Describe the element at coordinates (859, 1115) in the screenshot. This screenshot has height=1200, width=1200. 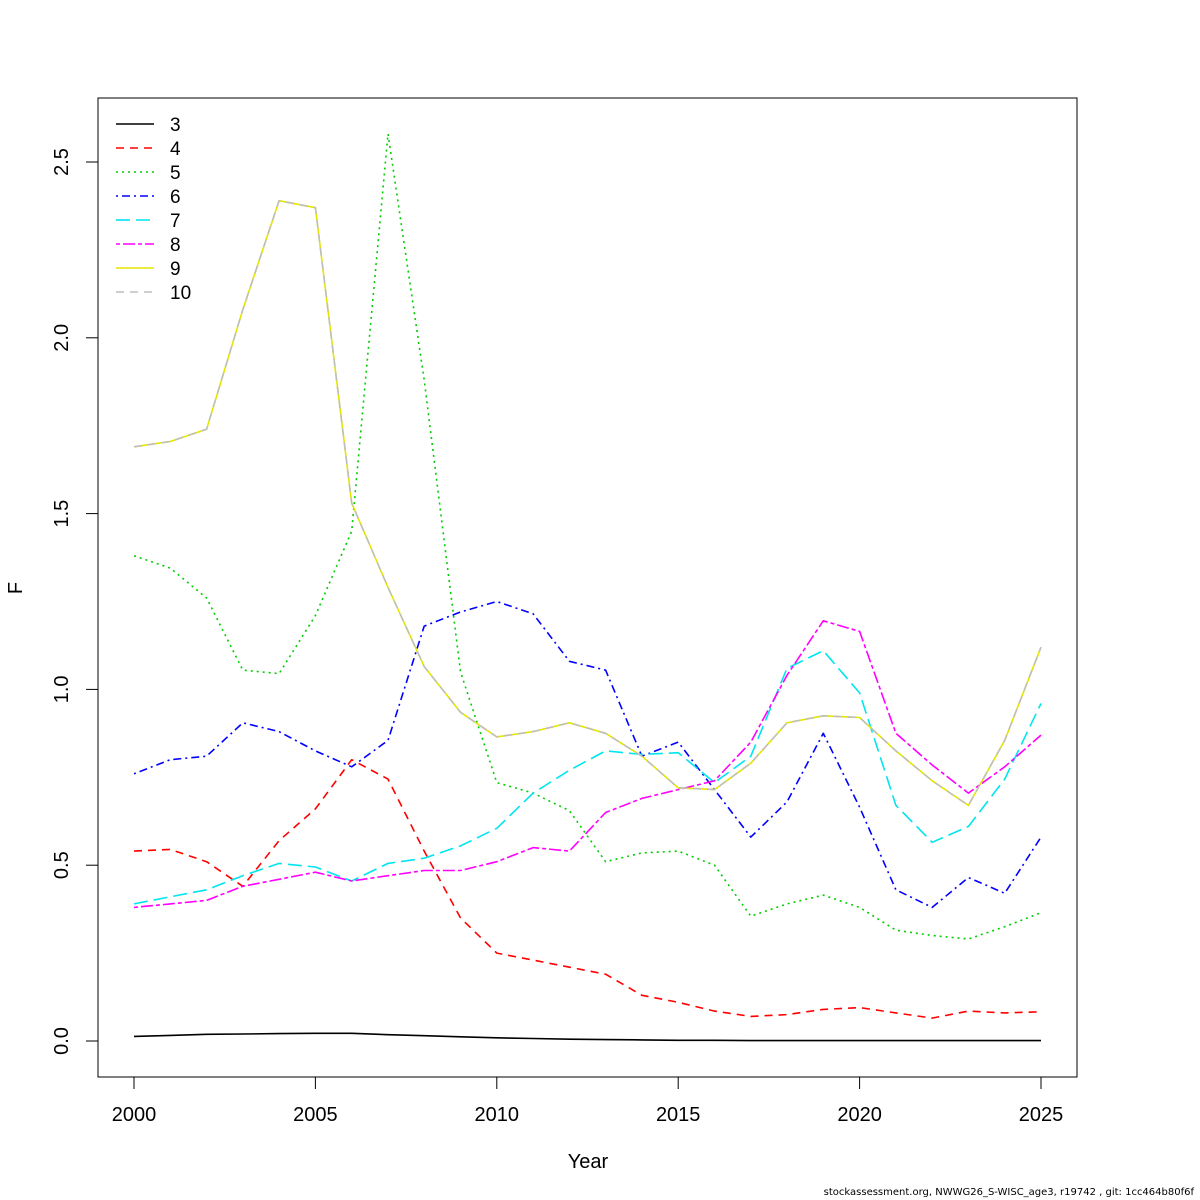
I see `x-tick-label: 2020` at that location.